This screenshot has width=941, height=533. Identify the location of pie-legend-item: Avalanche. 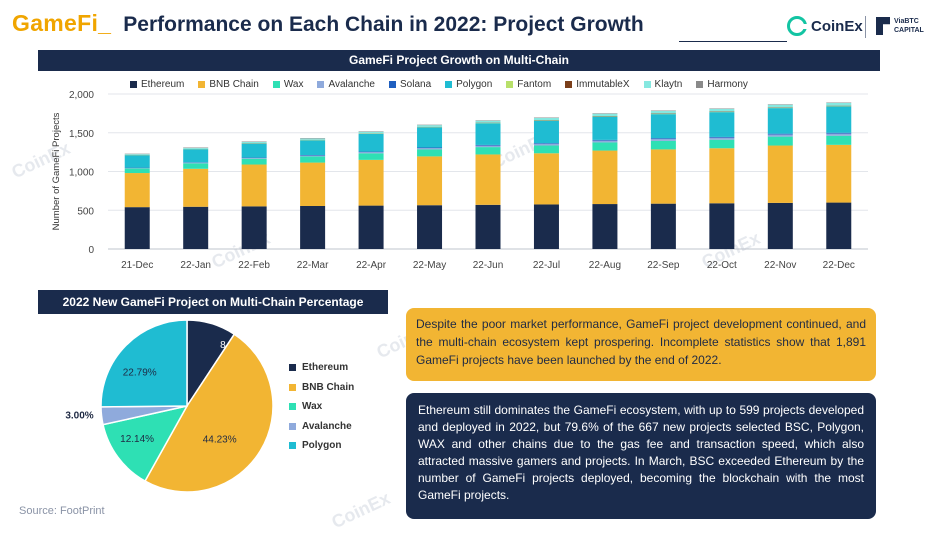
(321, 427).